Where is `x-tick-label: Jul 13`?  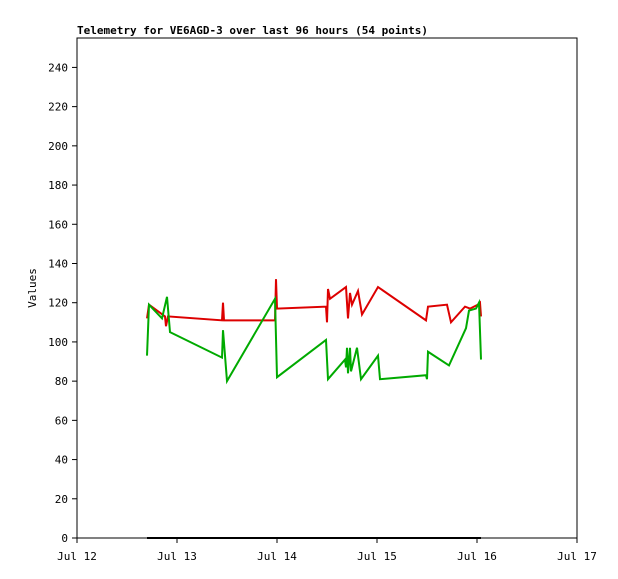
x-tick-label: Jul 13 is located at coordinates (177, 556).